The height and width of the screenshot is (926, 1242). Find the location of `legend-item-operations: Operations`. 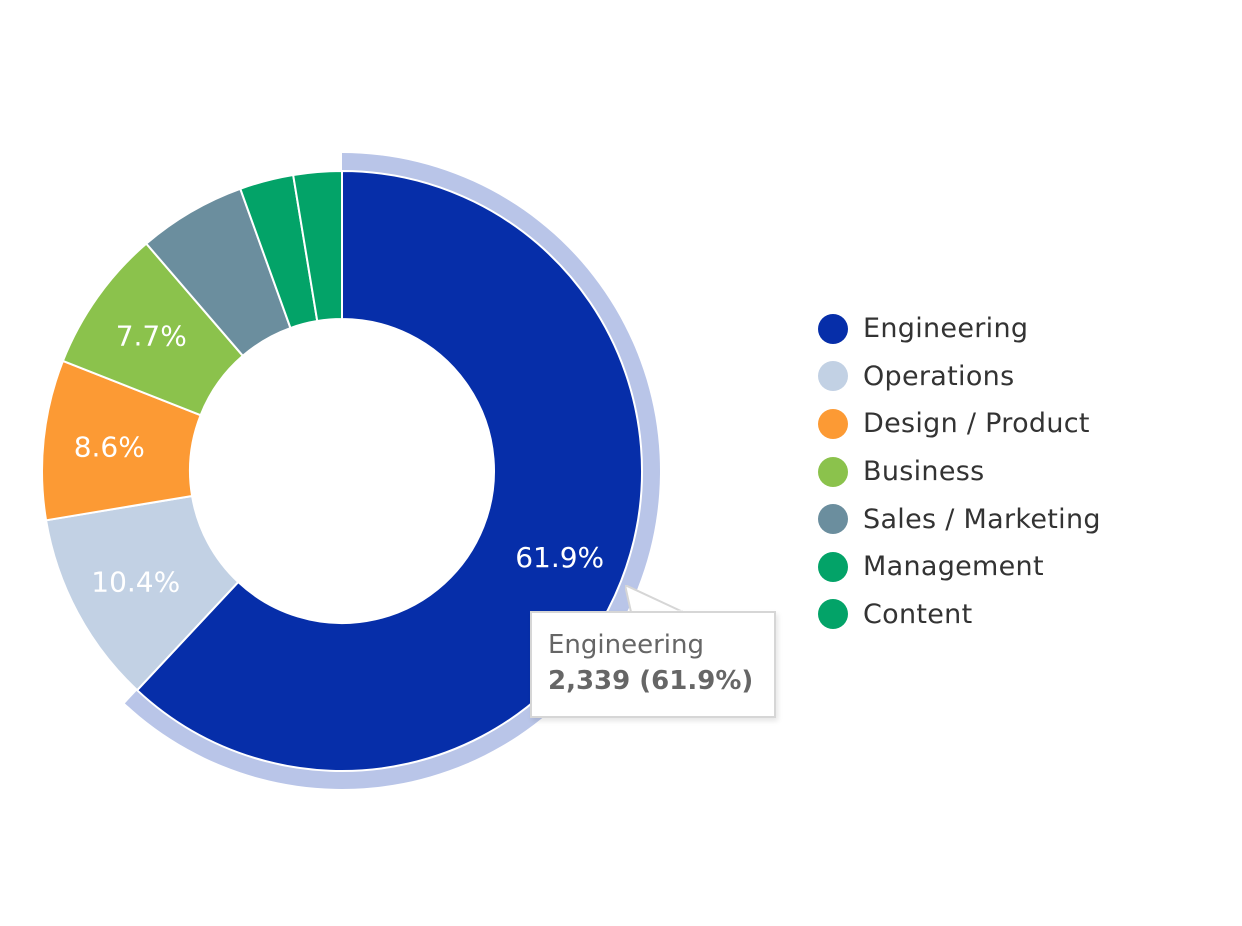

legend-item-operations: Operations is located at coordinates (959, 377).